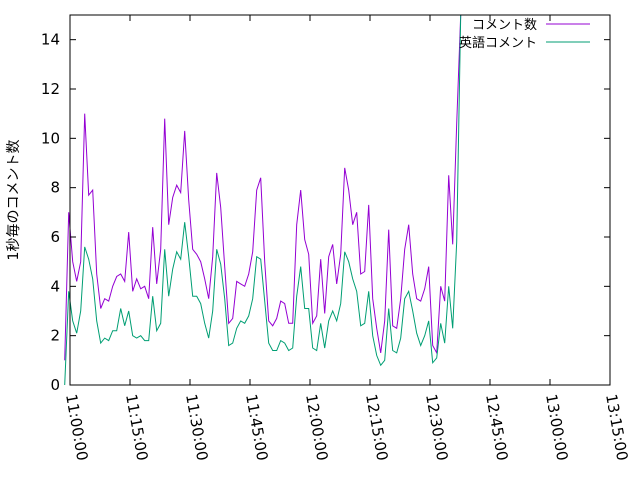  Describe the element at coordinates (76, 427) in the screenshot. I see `x-tick-label: 11:00:00` at that location.